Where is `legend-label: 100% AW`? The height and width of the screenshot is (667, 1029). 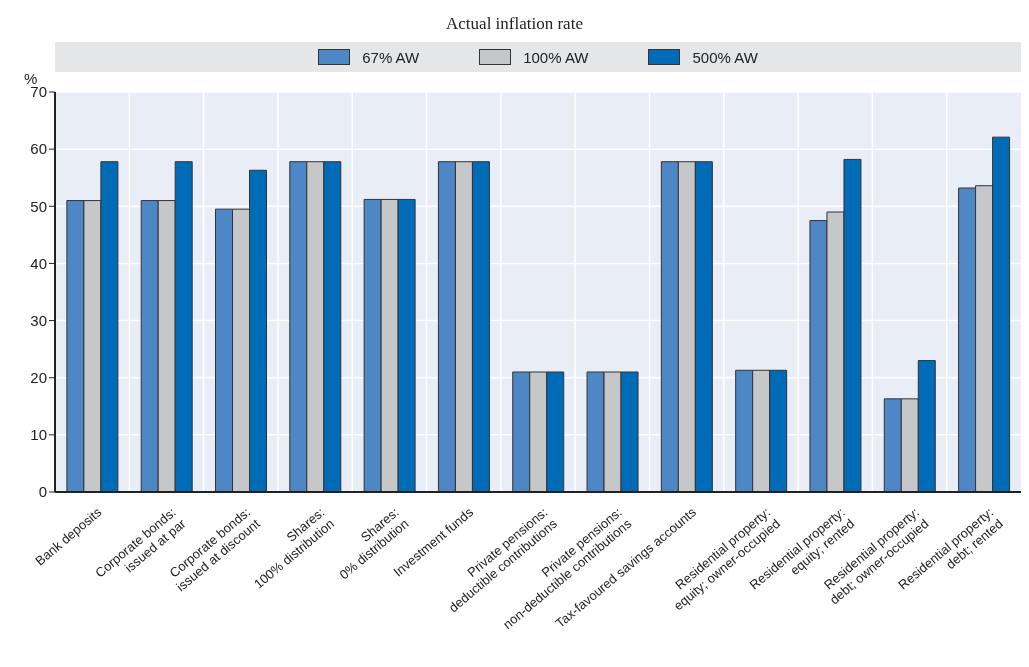
legend-label: 100% AW is located at coordinates (556, 57).